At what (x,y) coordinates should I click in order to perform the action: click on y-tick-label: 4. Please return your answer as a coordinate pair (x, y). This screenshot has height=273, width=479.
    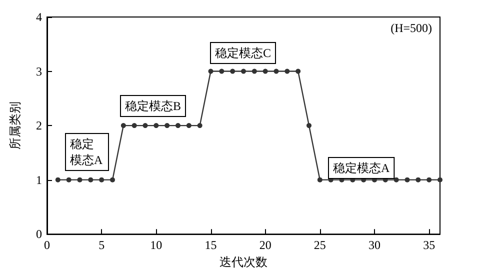
    Looking at the image, I should click on (39, 17).